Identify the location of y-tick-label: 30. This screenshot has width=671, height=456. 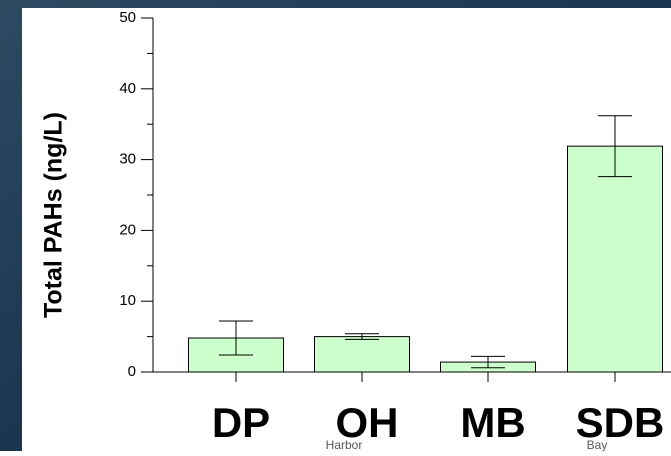
(127, 159).